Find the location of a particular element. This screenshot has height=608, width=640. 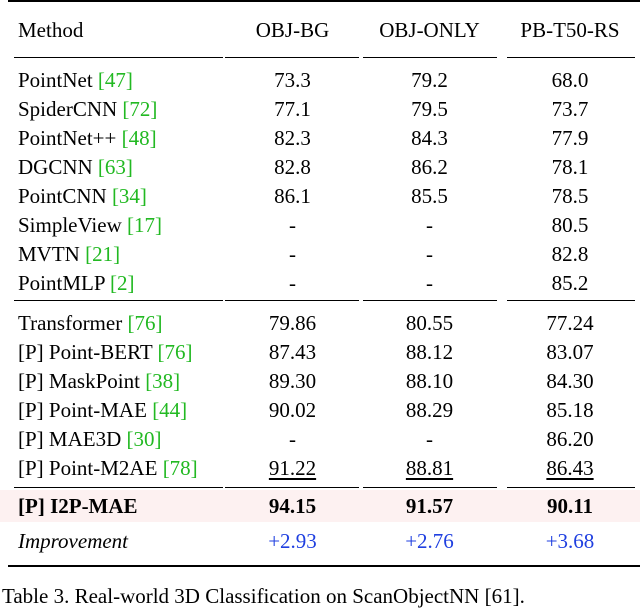

cell-obj-only: 80.55 is located at coordinates (429, 323).